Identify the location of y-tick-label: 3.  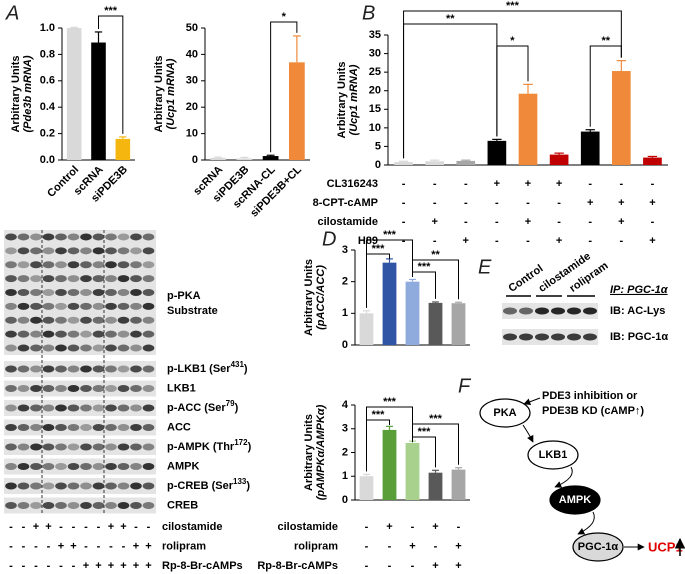
(345, 429).